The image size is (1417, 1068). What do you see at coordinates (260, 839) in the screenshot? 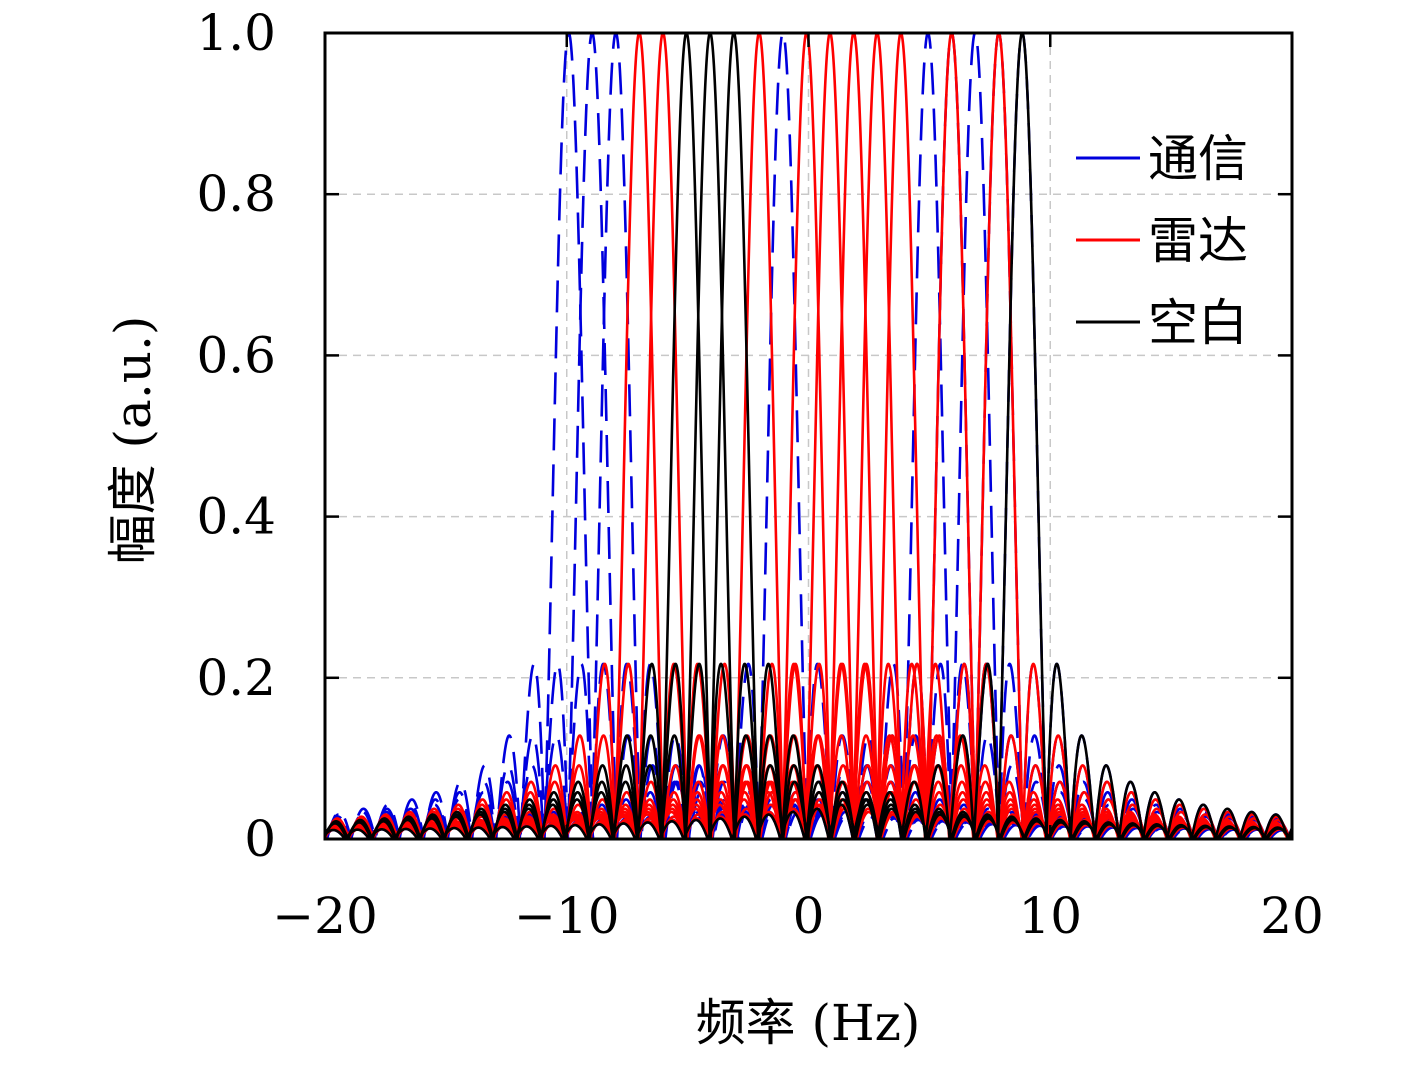
I see `y-tick-label: 0` at bounding box center [260, 839].